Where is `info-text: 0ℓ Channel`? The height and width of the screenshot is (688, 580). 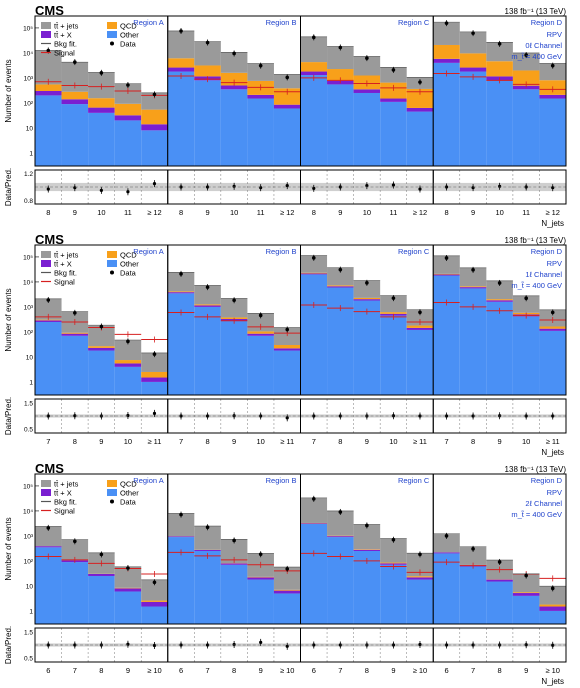 info-text: 0ℓ Channel is located at coordinates (543, 45).